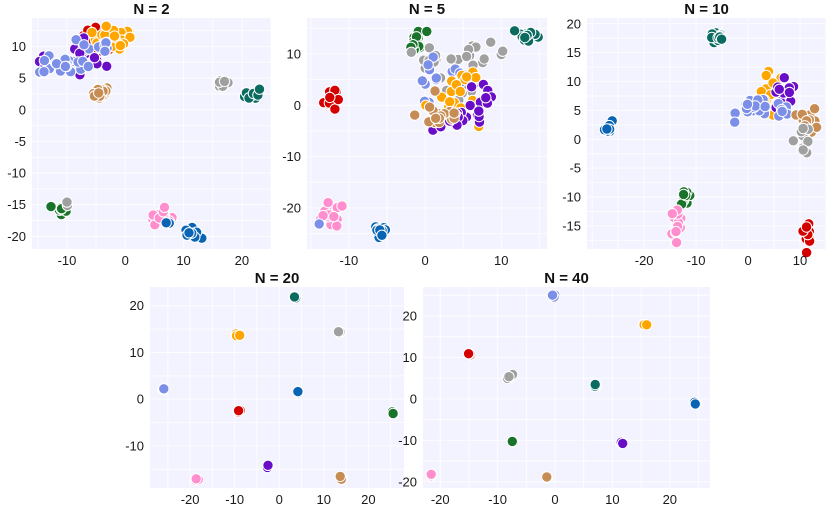 This screenshot has width=830, height=508. Describe the element at coordinates (277, 278) in the screenshot. I see `subplot-title: N = 20` at that location.